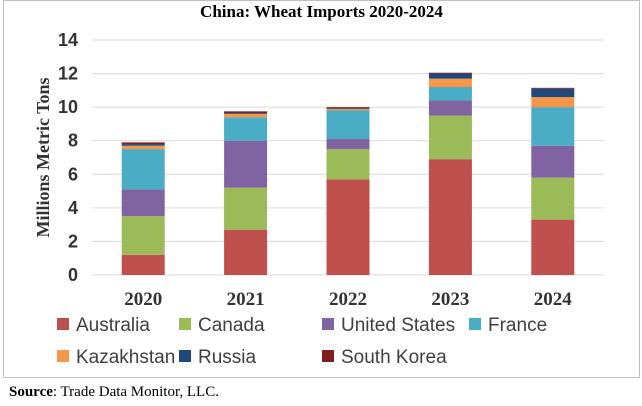 This screenshot has width=642, height=406. I want to click on x-tick-label: 2023, so click(450, 299).